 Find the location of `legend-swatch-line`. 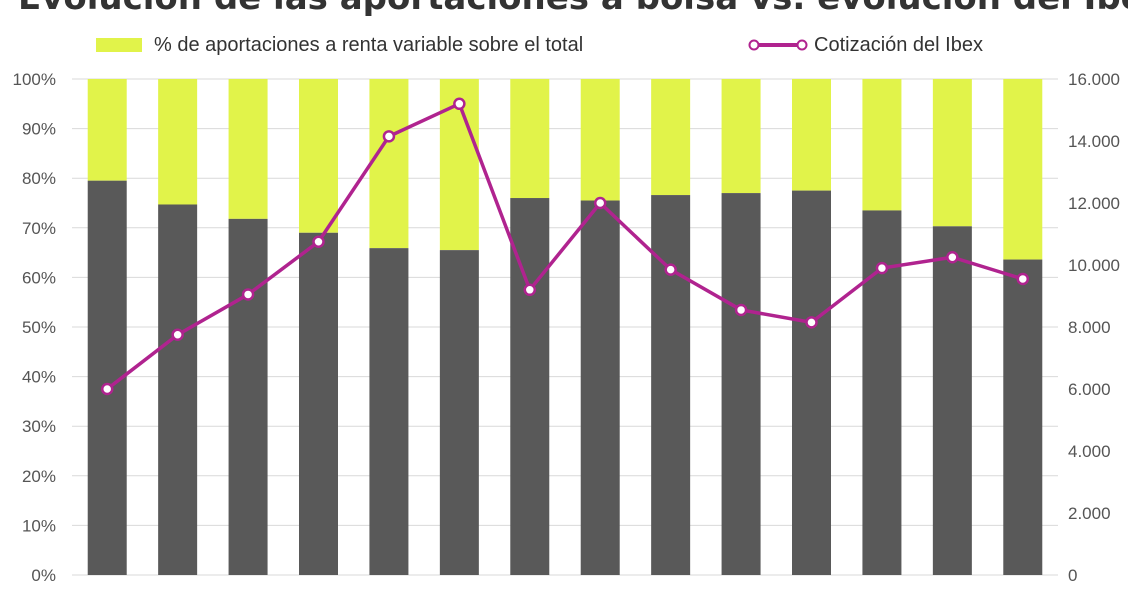

legend-swatch-line is located at coordinates (778, 45).